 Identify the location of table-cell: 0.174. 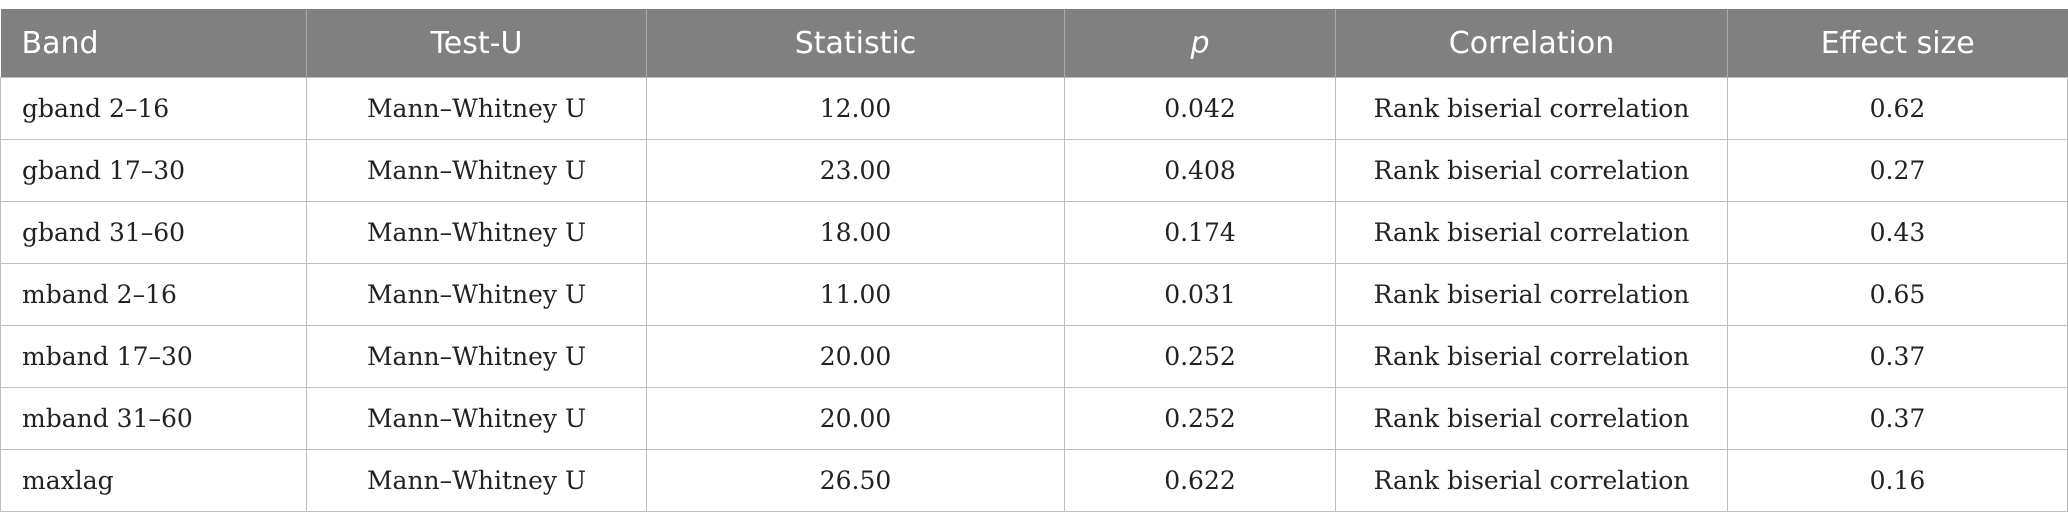
(1200, 232).